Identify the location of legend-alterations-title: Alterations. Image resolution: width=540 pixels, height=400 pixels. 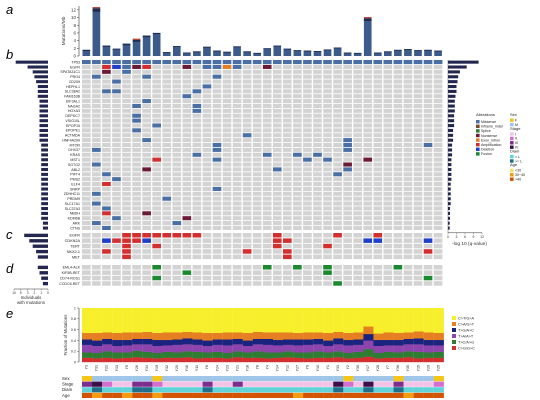
(485, 114).